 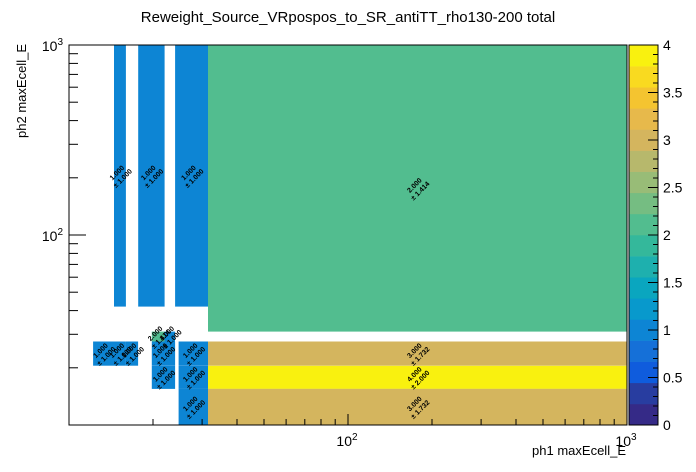 What do you see at coordinates (634, 437) in the screenshot?
I see `x-tick-label-exponent: 3` at bounding box center [634, 437].